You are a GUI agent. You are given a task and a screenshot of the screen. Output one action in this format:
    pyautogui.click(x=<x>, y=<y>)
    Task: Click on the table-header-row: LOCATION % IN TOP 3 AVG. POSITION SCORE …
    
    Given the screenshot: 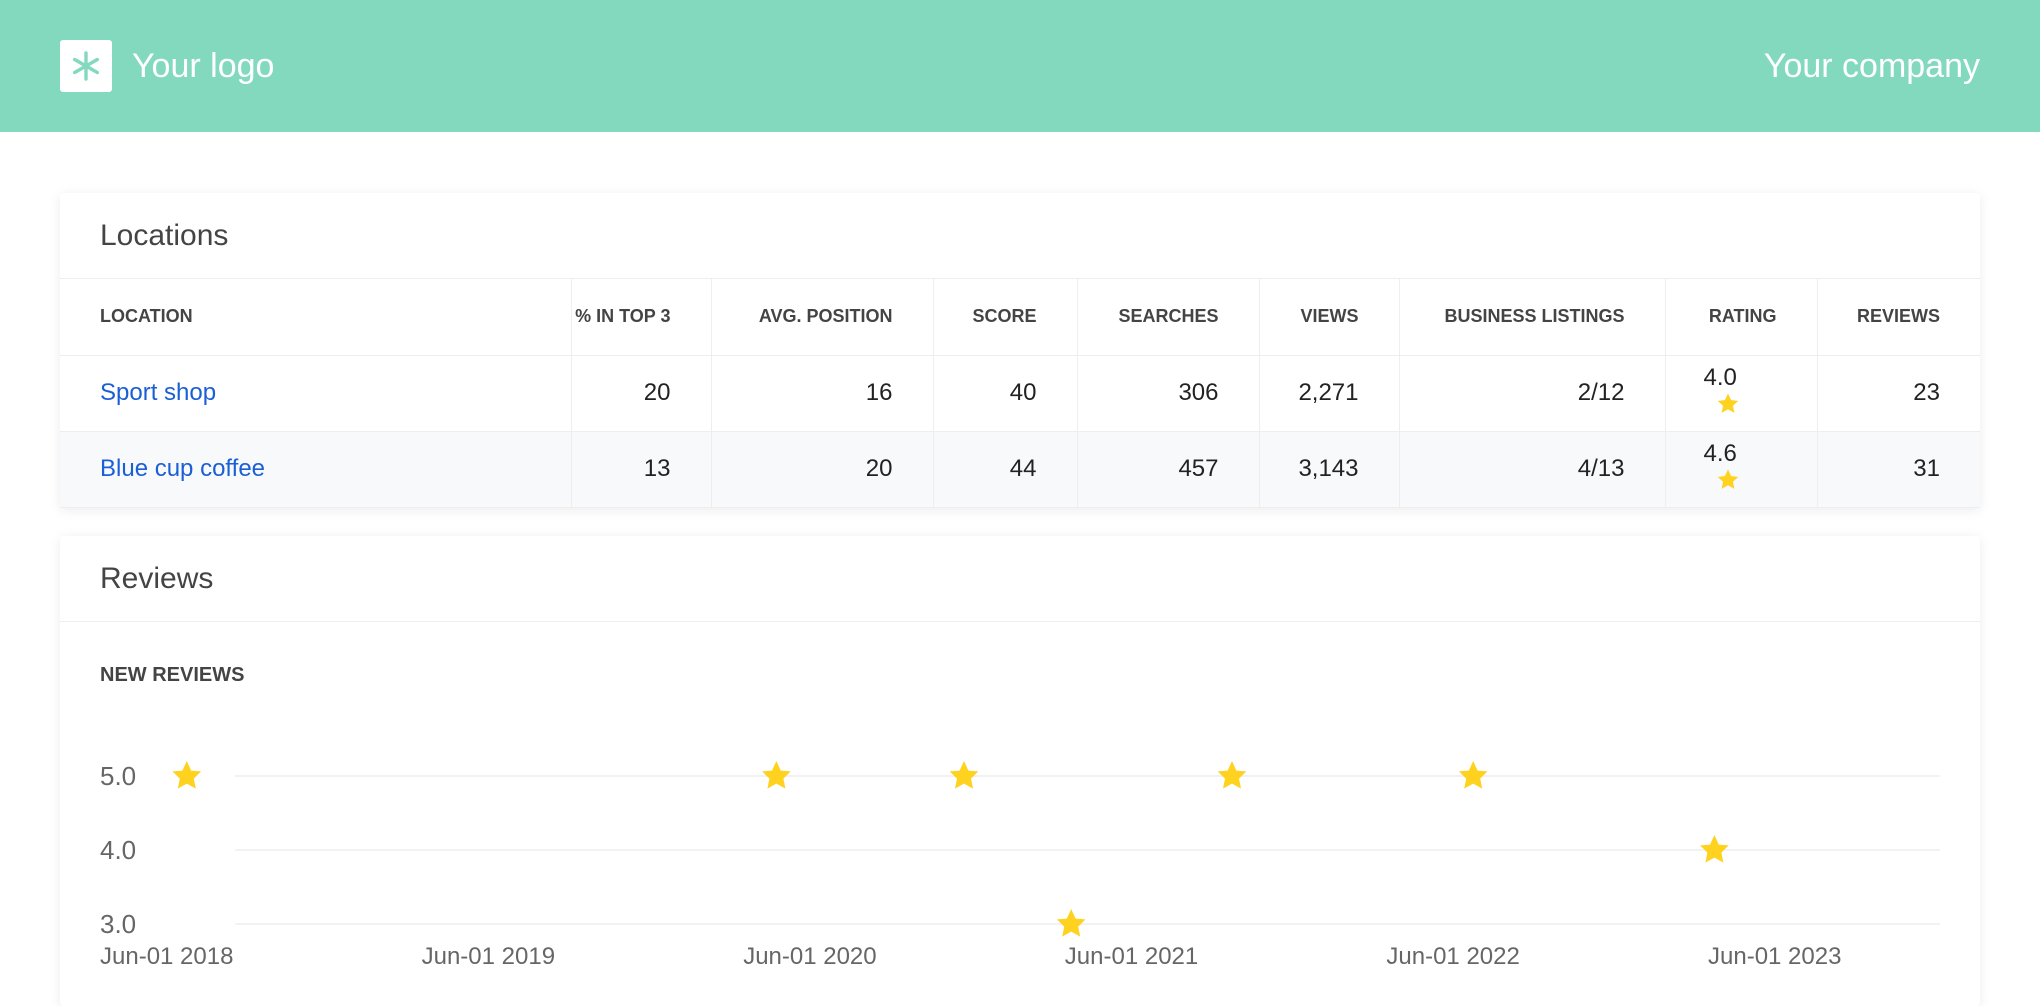 What is the action you would take?
    pyautogui.click(x=1020, y=317)
    